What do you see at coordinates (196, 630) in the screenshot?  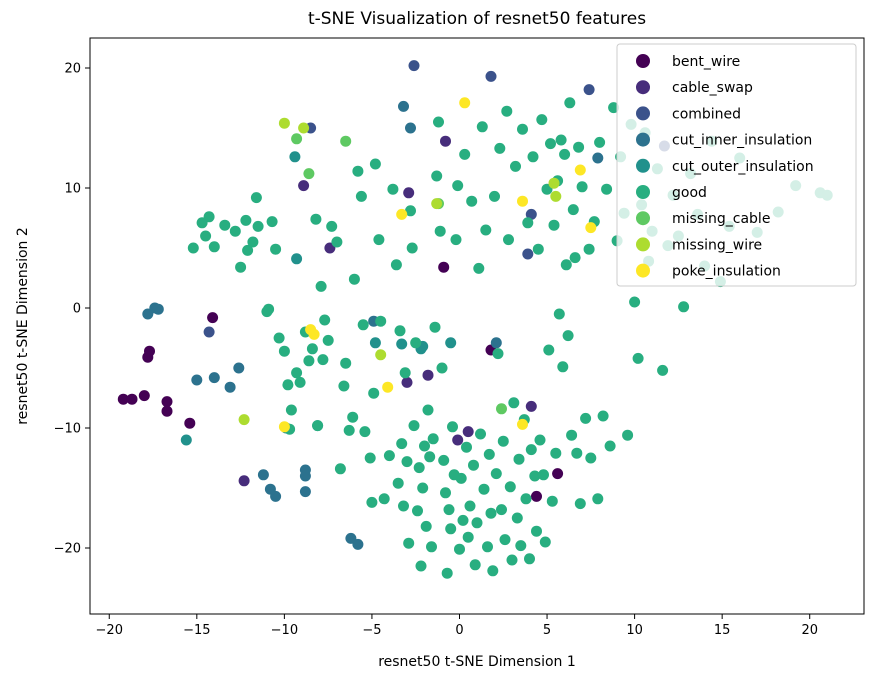 I see `x-tick-label-1: −15` at bounding box center [196, 630].